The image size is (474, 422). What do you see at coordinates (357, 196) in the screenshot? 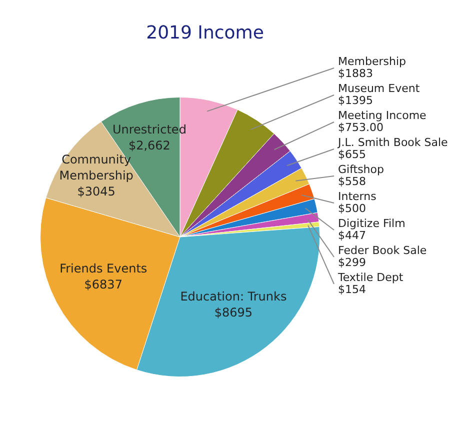
I see `slice-label: Interns` at bounding box center [357, 196].